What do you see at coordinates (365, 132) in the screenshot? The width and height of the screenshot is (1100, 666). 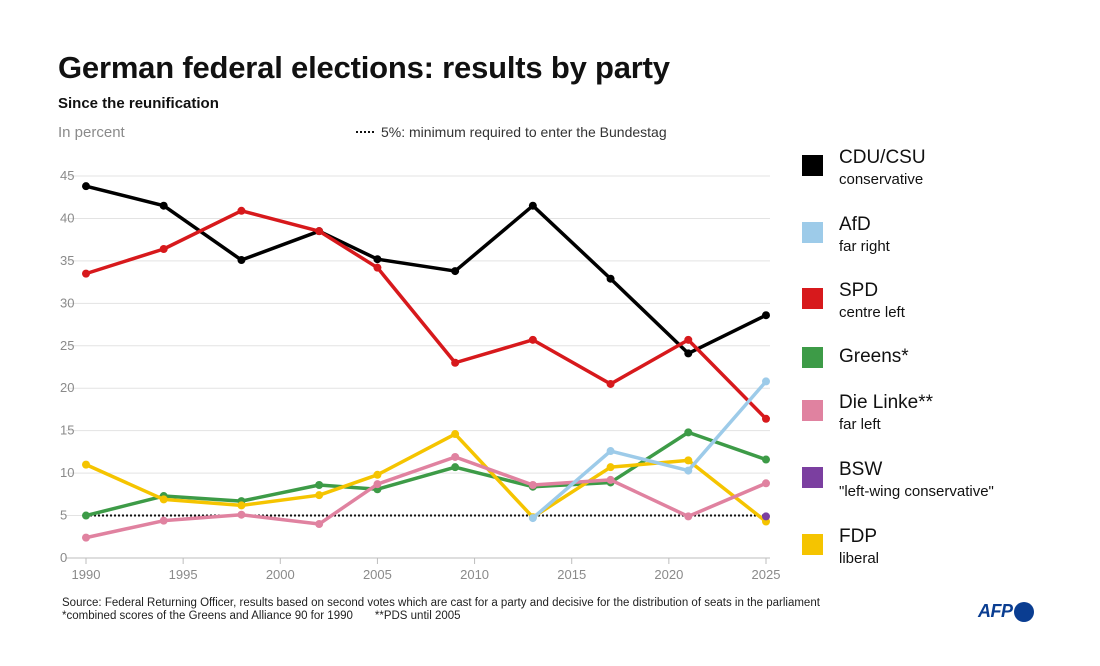 I see `dotted-line-icon` at bounding box center [365, 132].